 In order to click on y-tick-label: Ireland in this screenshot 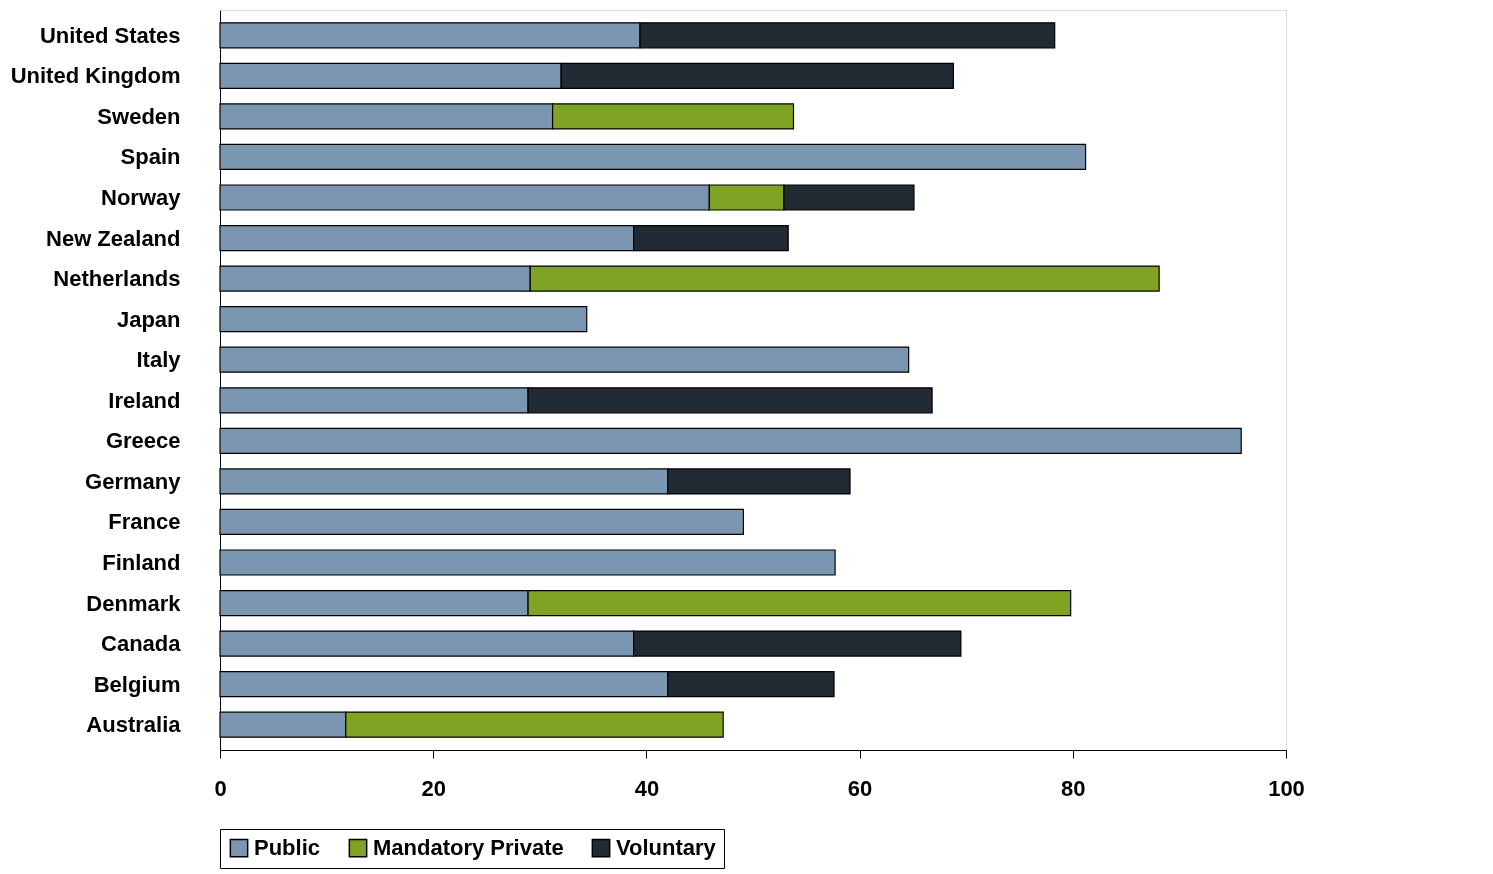, I will do `click(144, 400)`.